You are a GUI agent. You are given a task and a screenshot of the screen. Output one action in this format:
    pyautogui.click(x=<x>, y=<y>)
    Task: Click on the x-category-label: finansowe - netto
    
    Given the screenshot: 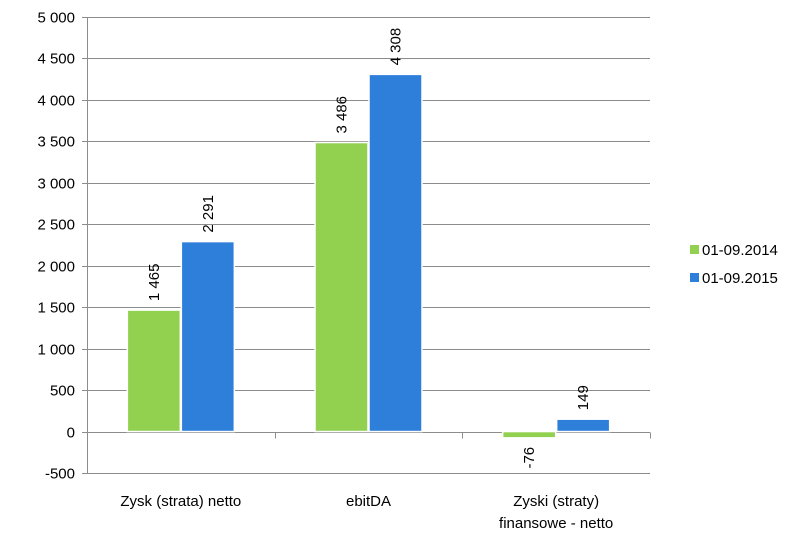 What is the action you would take?
    pyautogui.click(x=556, y=523)
    